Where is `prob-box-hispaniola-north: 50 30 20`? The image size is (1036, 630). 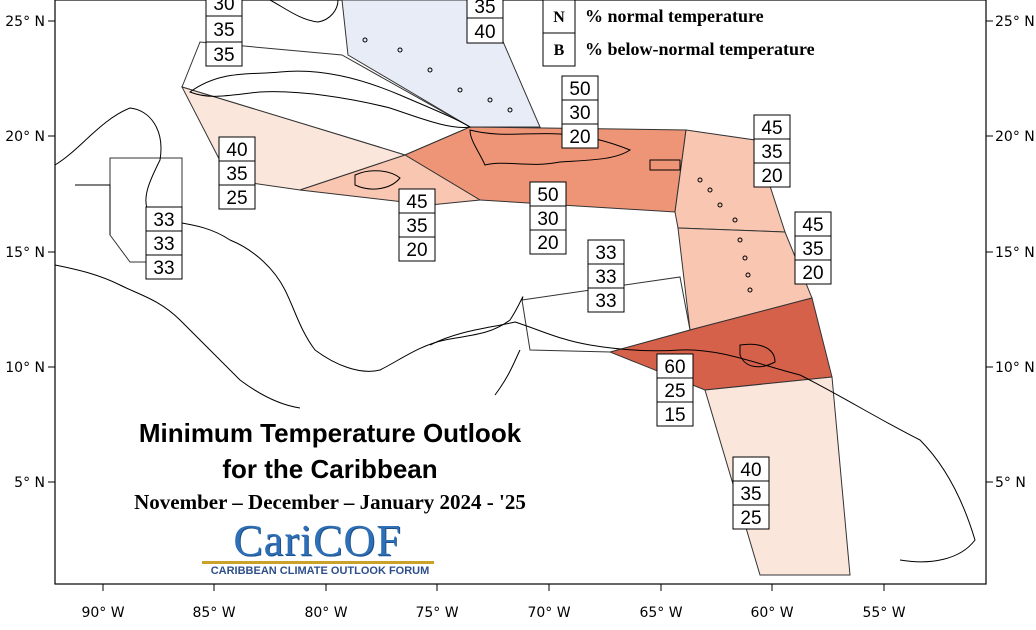
prob-box-hispaniola-north: 50 30 20 is located at coordinates (580, 112).